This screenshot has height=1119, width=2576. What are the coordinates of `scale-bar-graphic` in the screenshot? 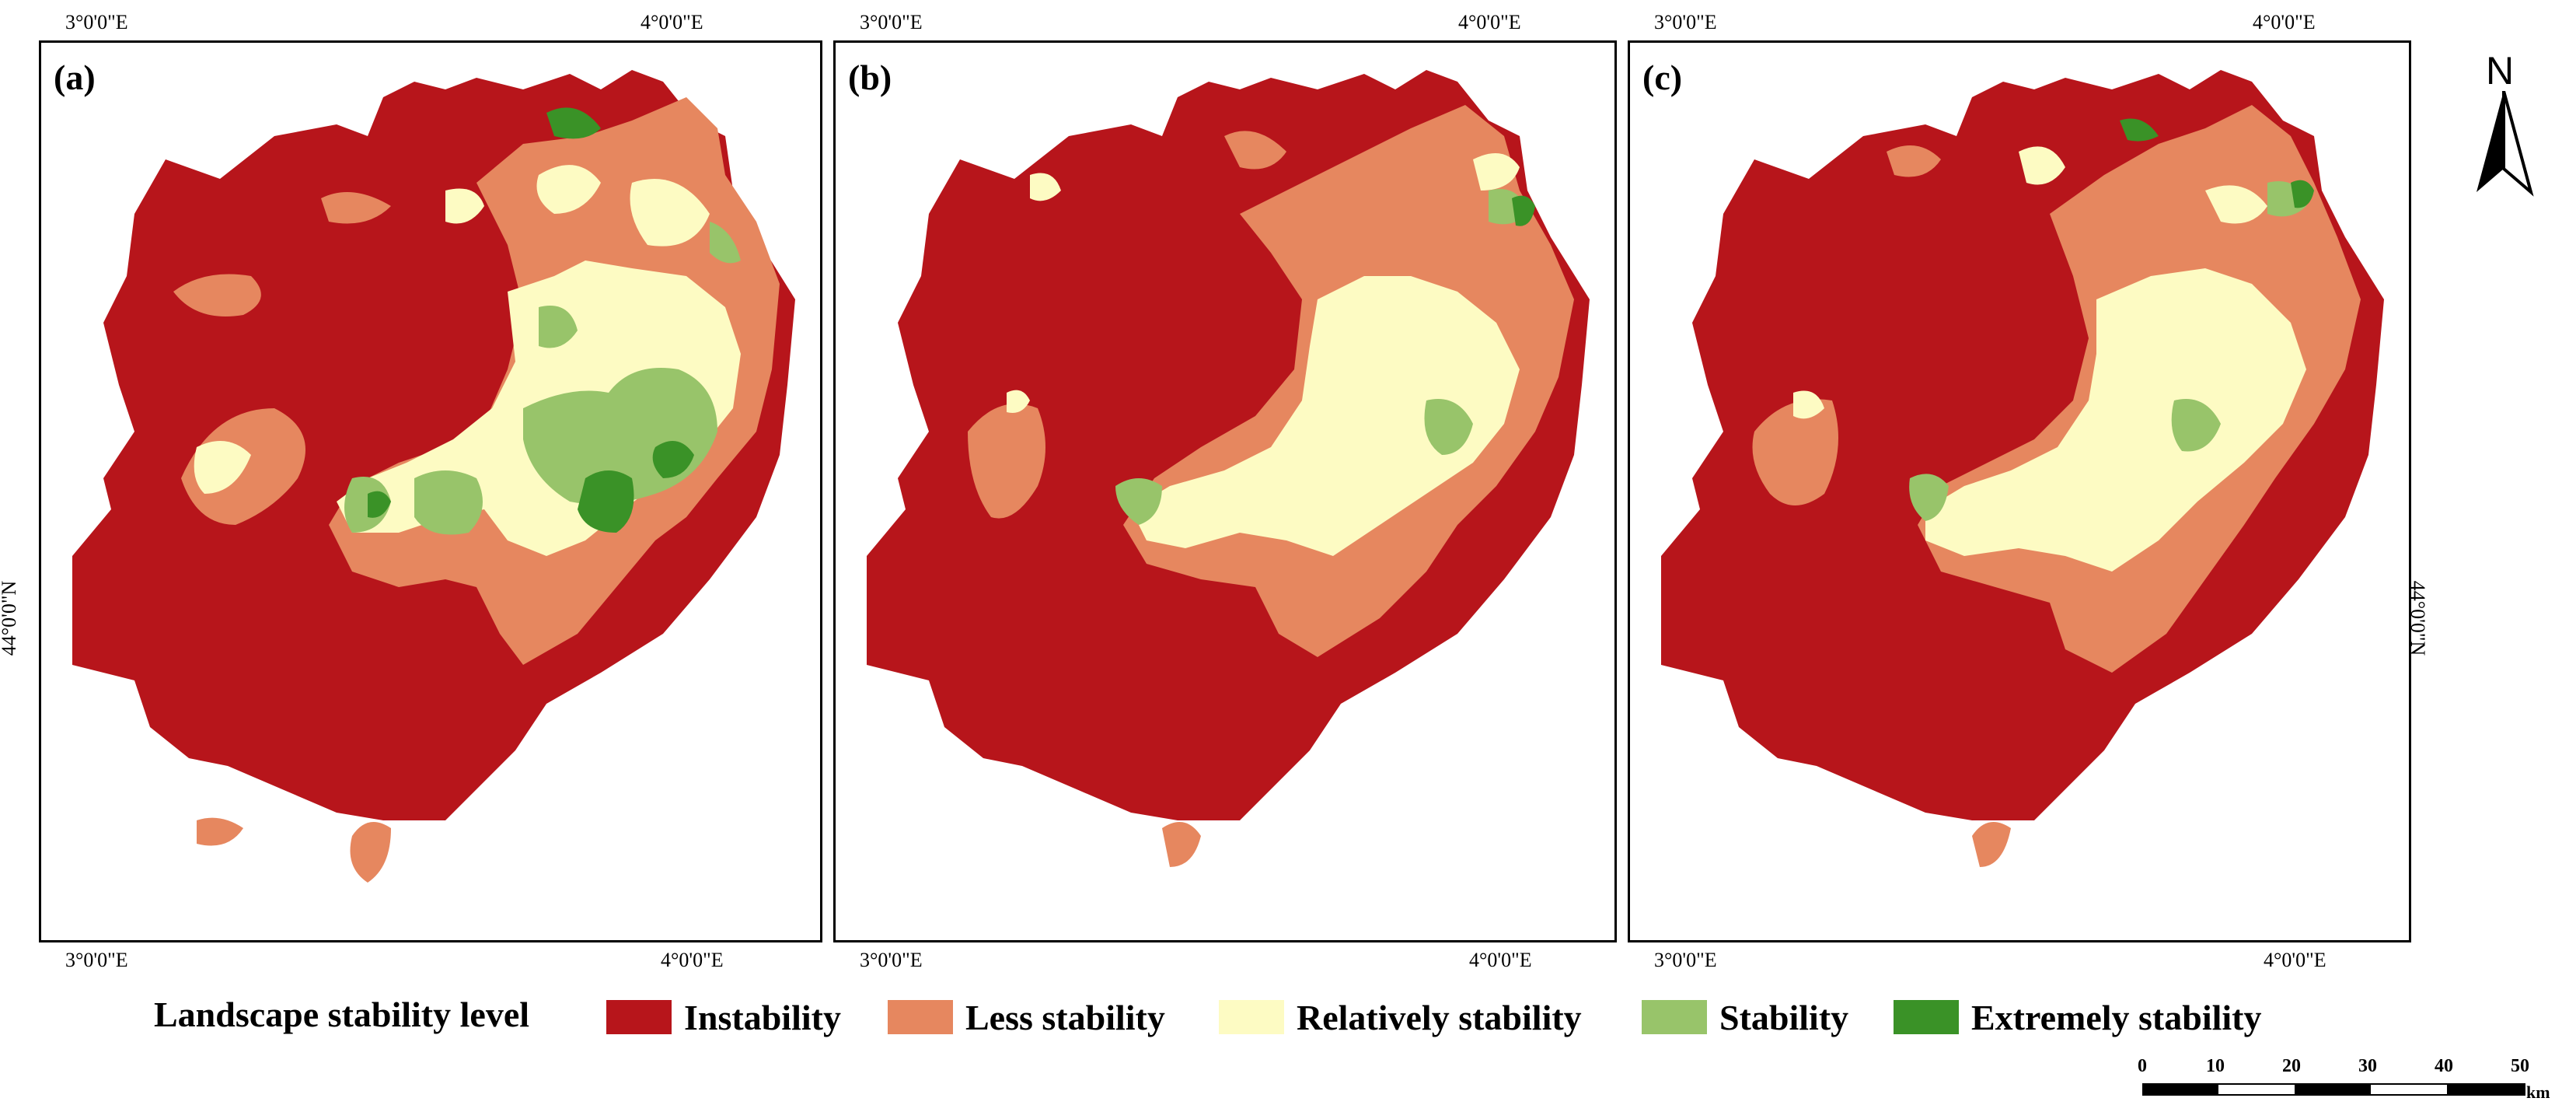 It's located at (2334, 1089).